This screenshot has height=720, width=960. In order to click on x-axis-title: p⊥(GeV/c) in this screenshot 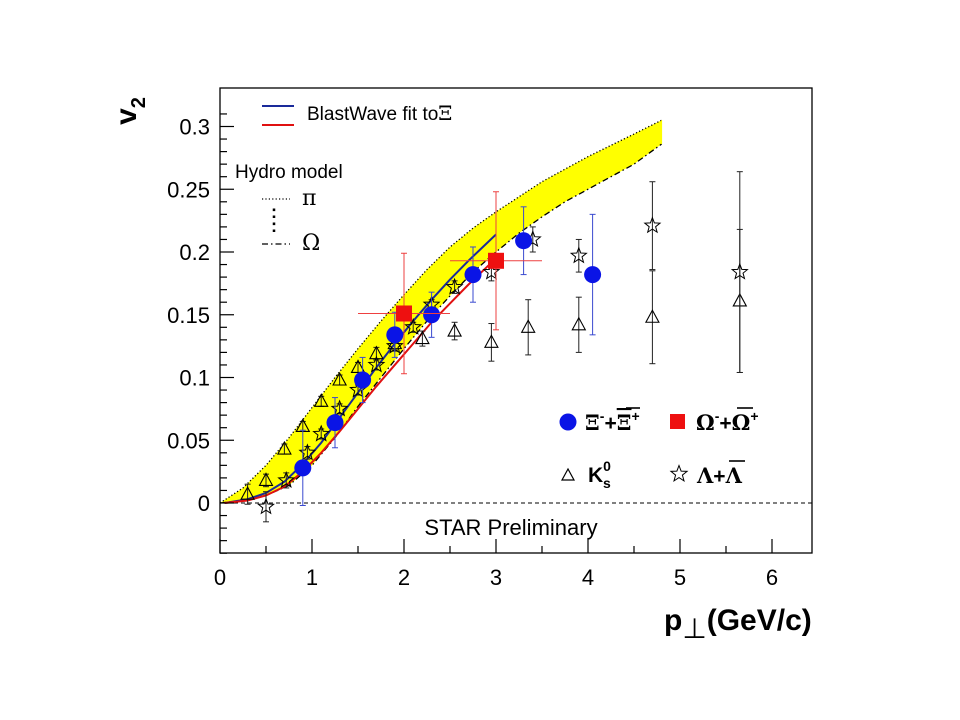, I will do `click(738, 624)`.